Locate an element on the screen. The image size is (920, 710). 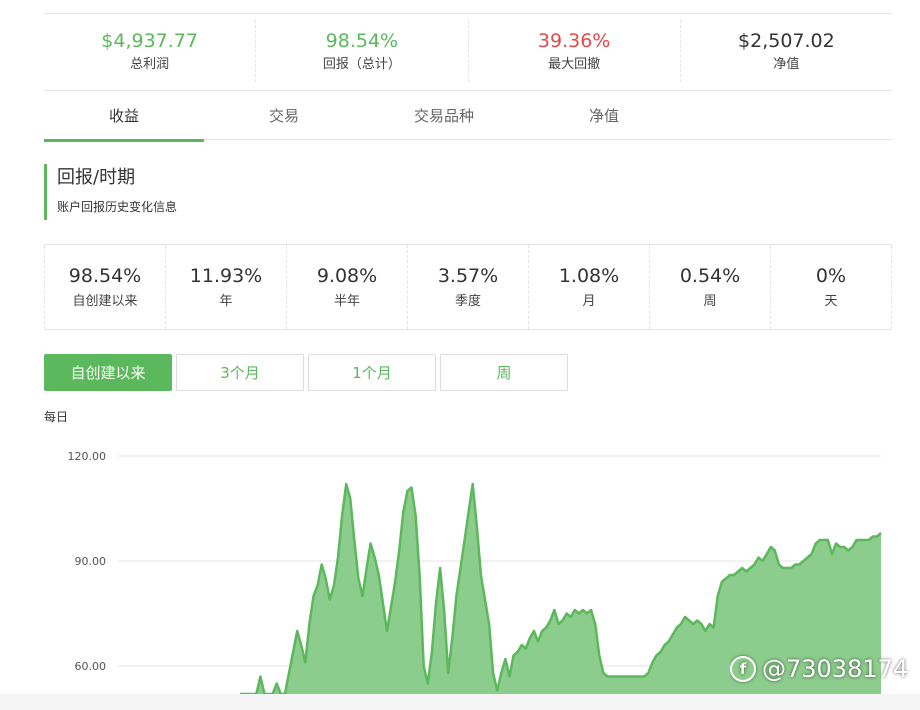
range-button-week: 周 is located at coordinates (504, 372).